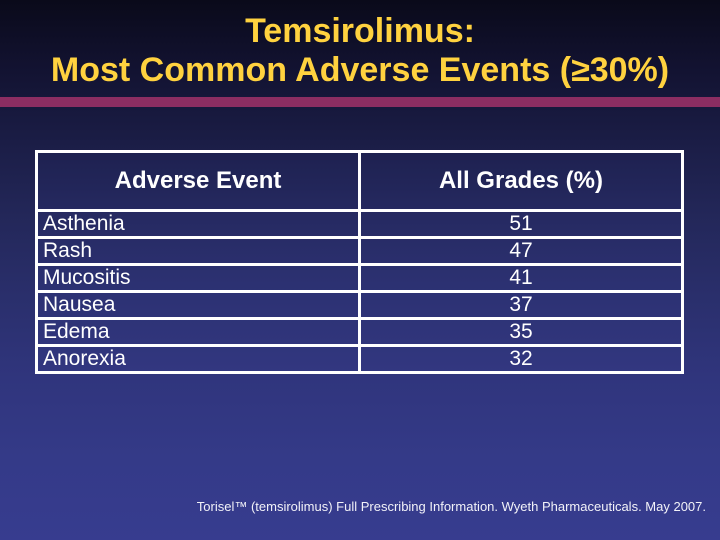 The width and height of the screenshot is (720, 540). What do you see at coordinates (360, 102) in the screenshot?
I see `title-divider-bar` at bounding box center [360, 102].